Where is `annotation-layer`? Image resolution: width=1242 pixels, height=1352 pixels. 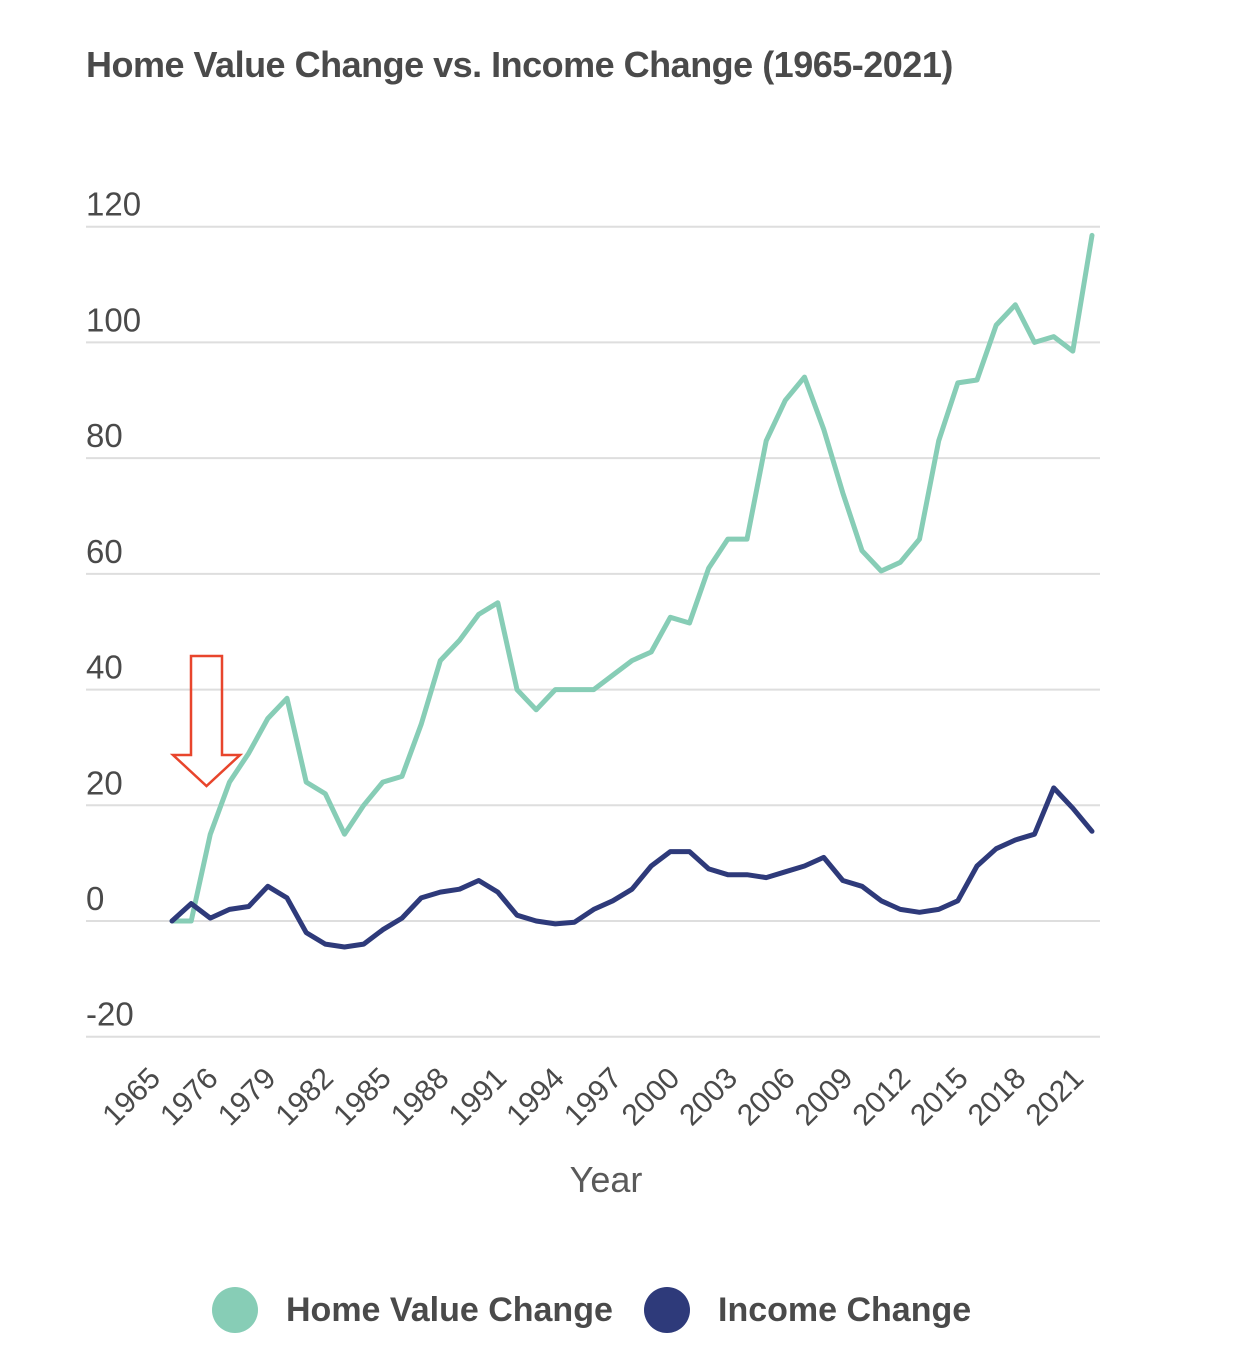 annotation-layer is located at coordinates (206, 721).